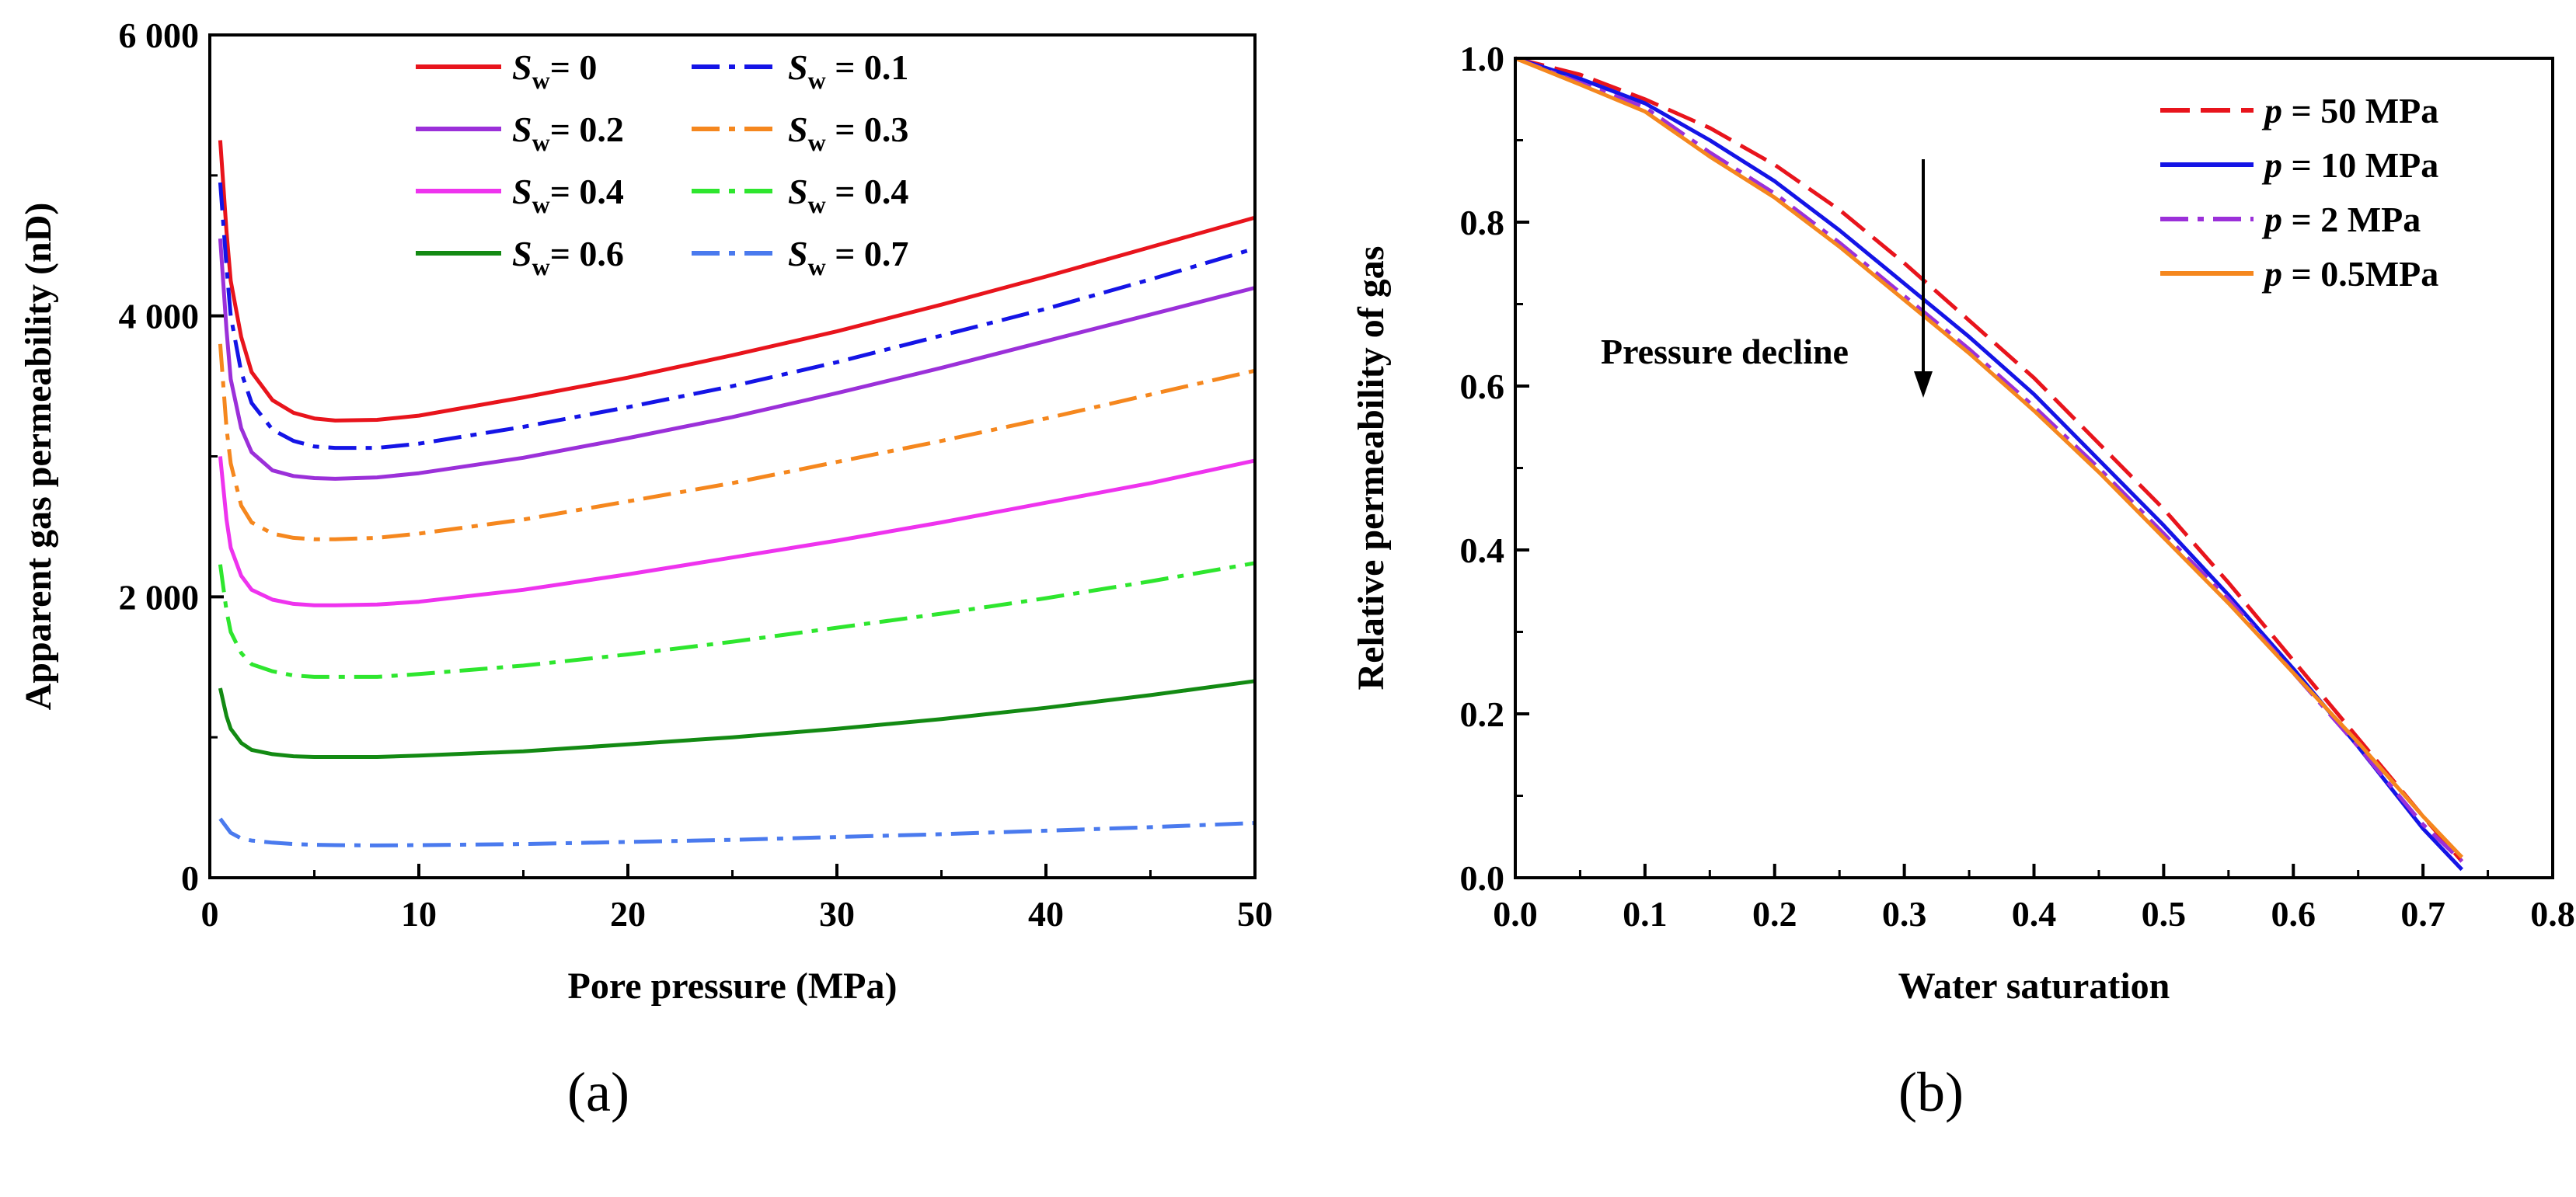 This screenshot has height=1197, width=2576. I want to click on x-tick-label: 0.4, so click(2035, 914).